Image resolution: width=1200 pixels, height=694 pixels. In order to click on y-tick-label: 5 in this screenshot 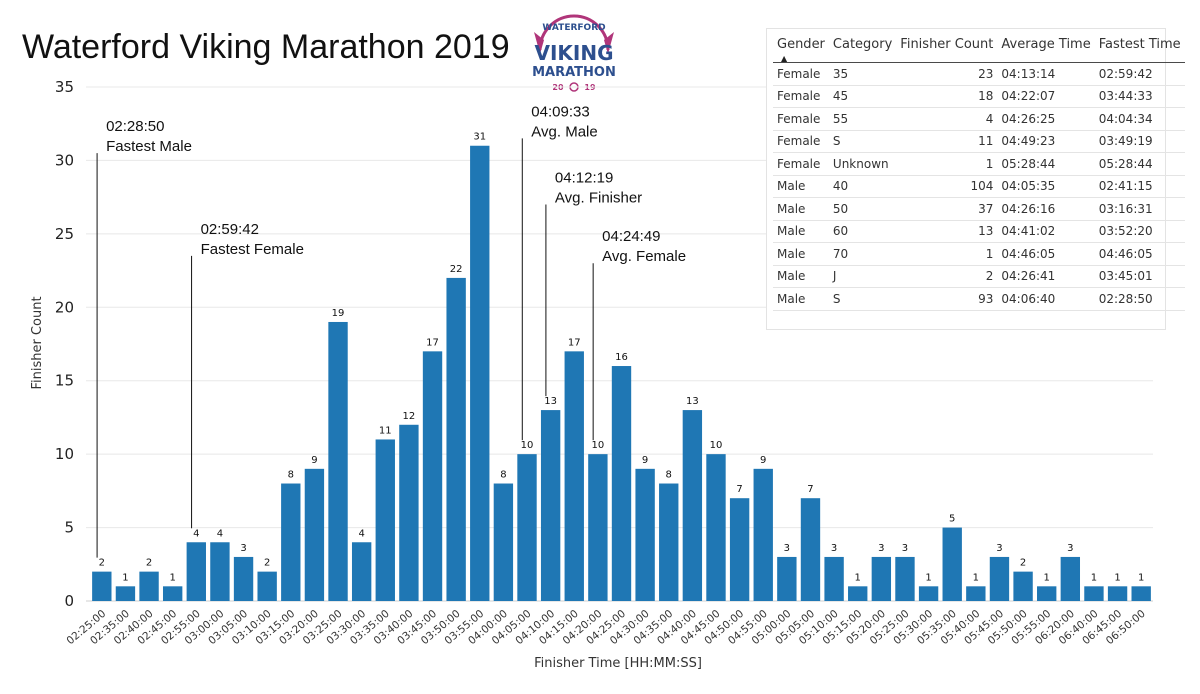, I will do `click(69, 528)`.